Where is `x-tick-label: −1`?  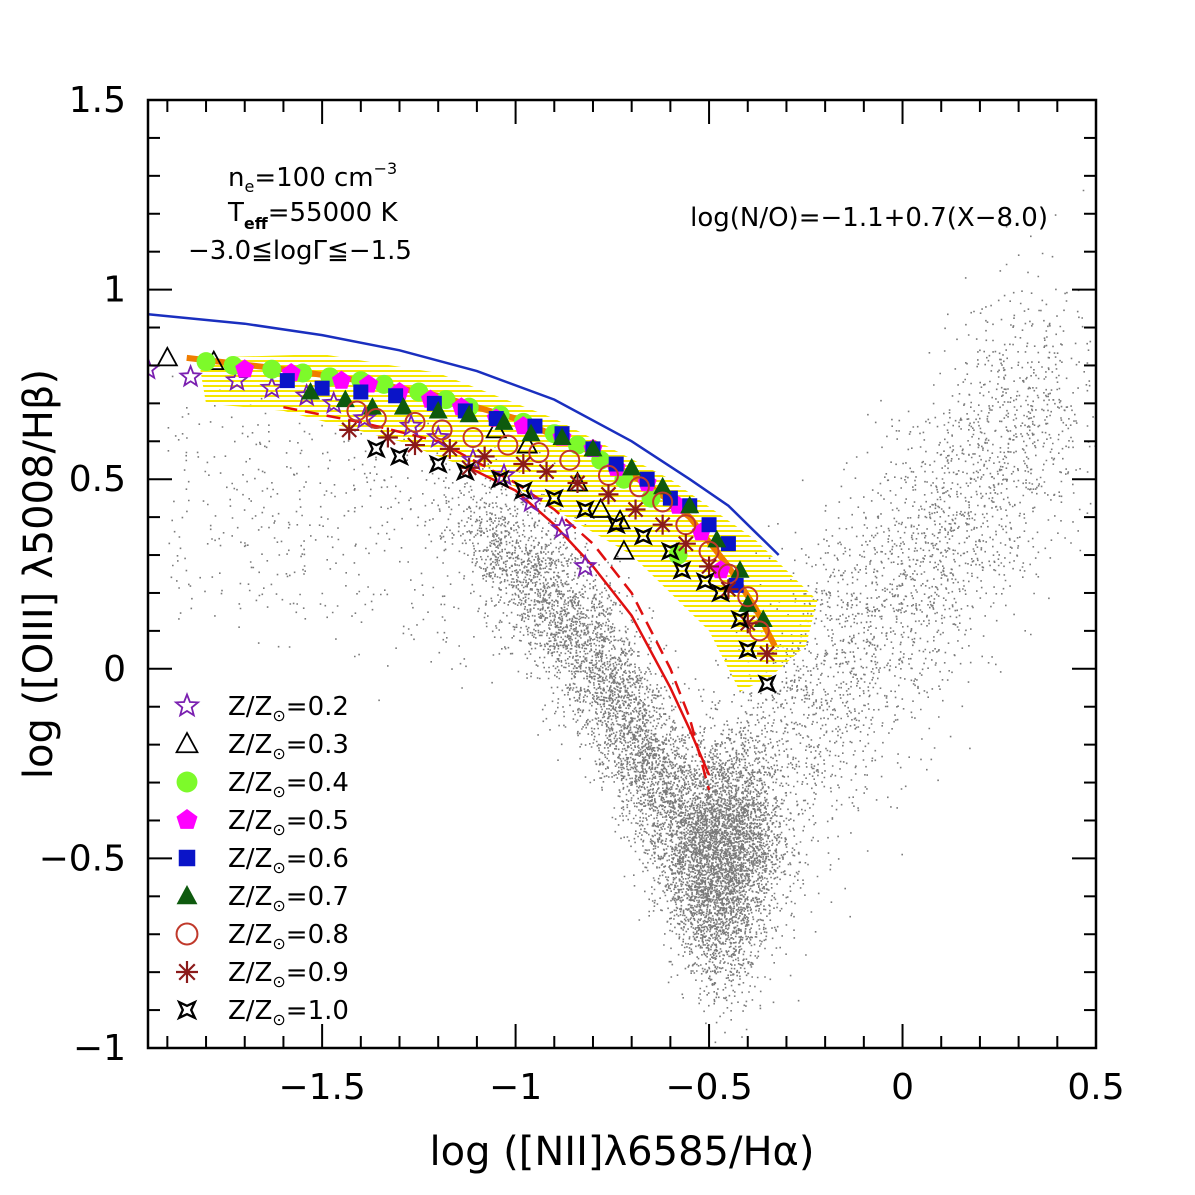
x-tick-label: −1 is located at coordinates (515, 1087).